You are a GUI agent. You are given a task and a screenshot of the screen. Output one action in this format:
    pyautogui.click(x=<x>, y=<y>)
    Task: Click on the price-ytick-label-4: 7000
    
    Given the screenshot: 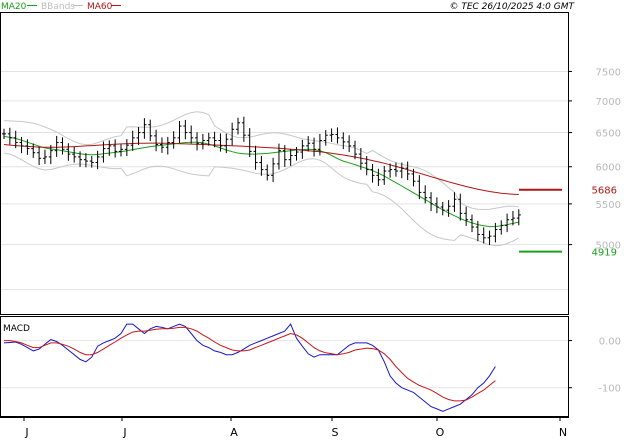 What is the action you would take?
    pyautogui.click(x=608, y=102)
    